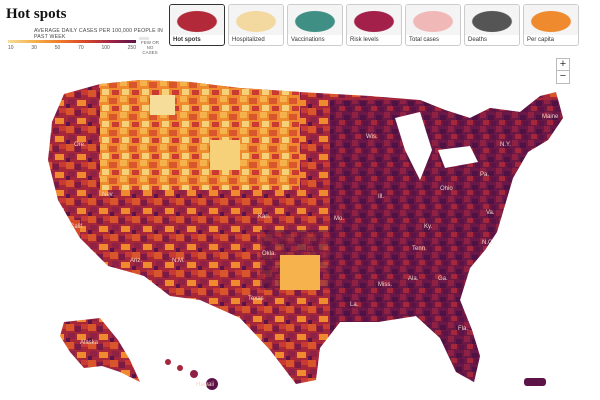 The height and width of the screenshot is (400, 600). I want to click on state-label: Wis., so click(372, 137).